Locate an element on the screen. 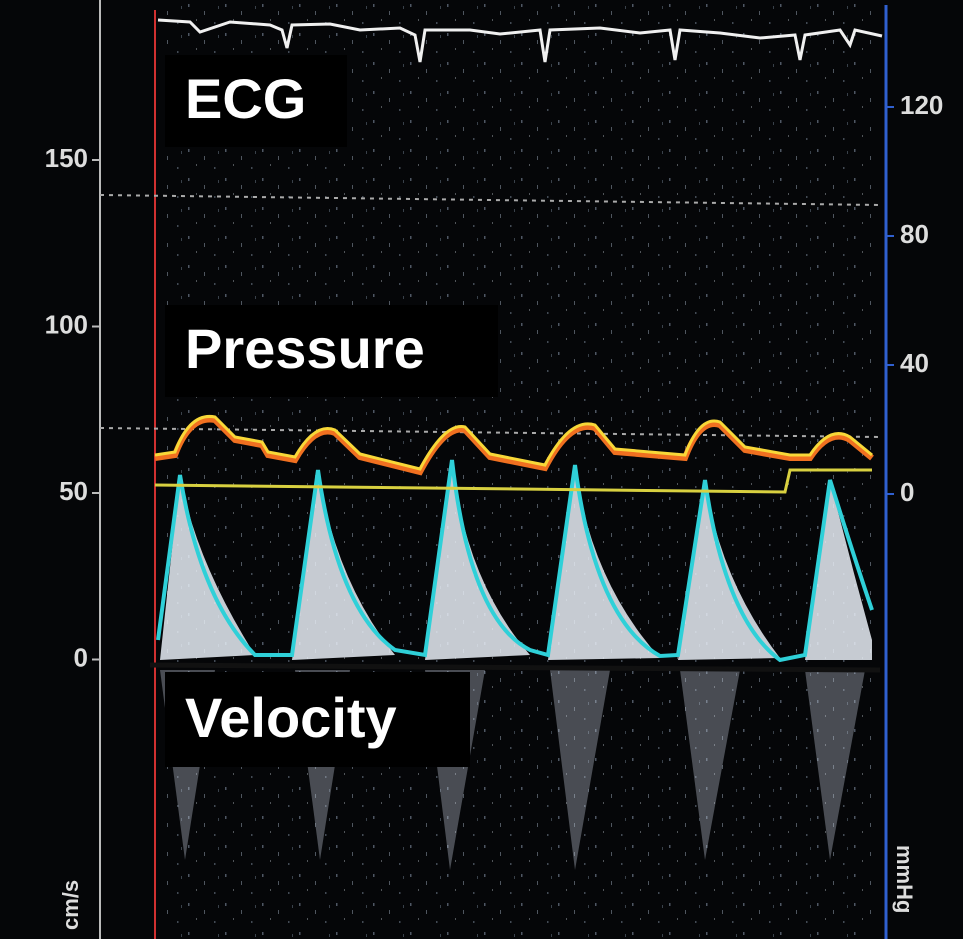 The width and height of the screenshot is (963, 939). pressure-label: Pressure is located at coordinates (305, 348).